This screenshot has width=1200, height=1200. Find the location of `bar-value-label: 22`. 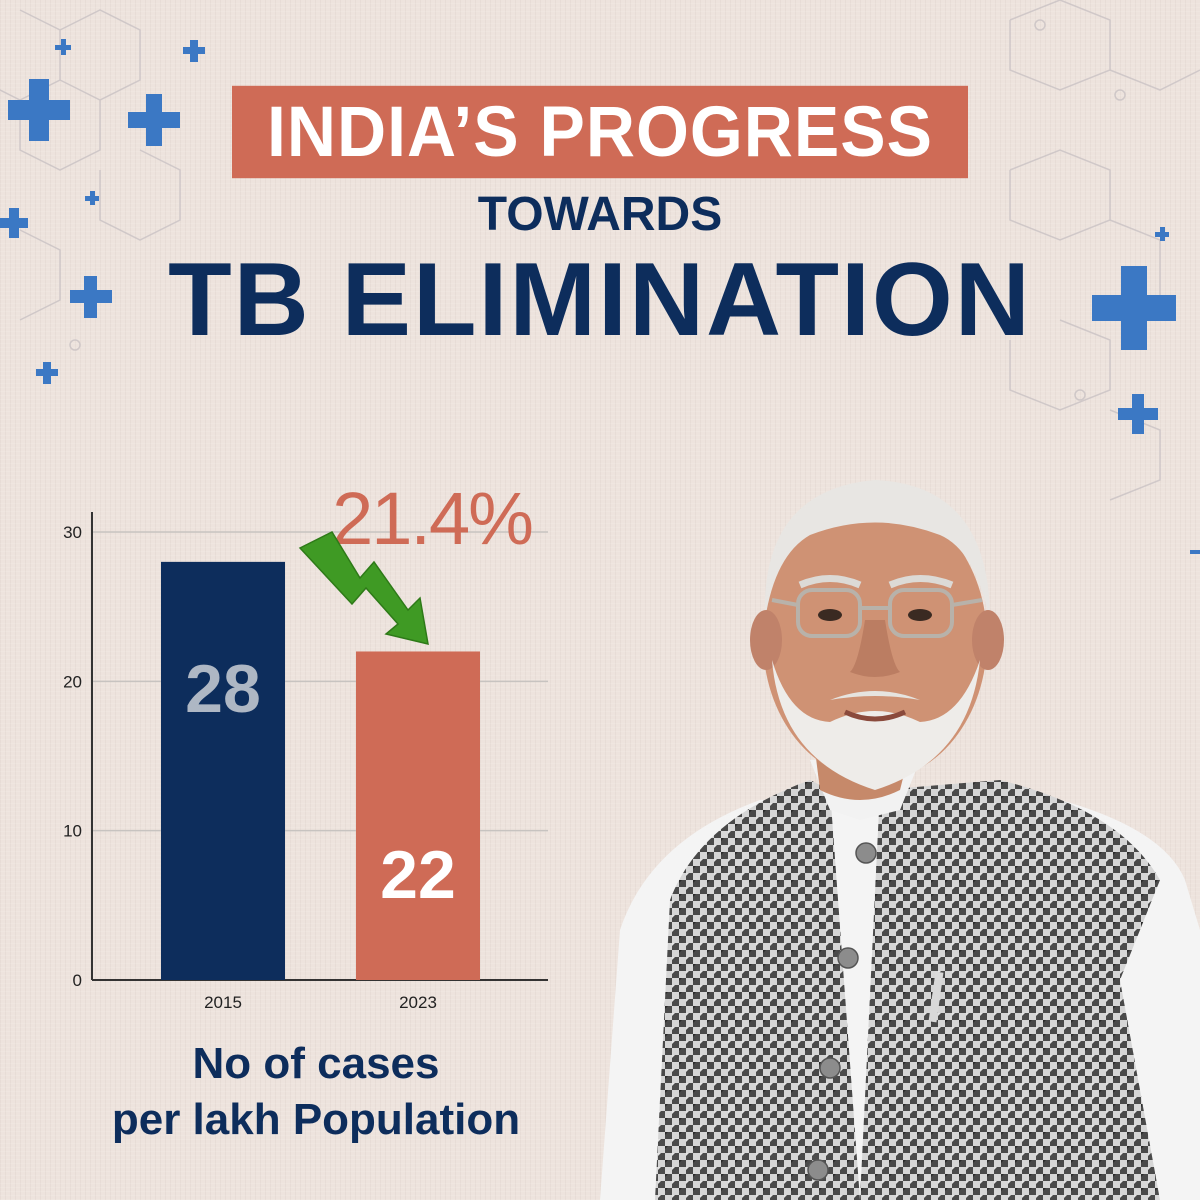

bar-value-label: 22 is located at coordinates (418, 875).